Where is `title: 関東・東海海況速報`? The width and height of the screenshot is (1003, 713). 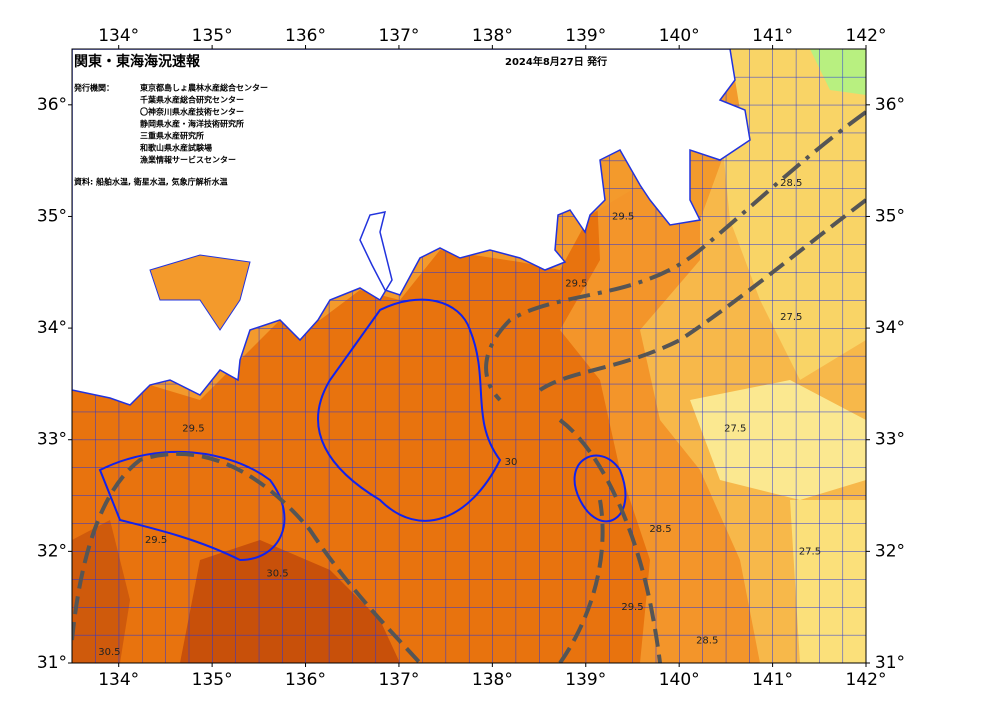 title: 関東・東海海況速報 is located at coordinates (137, 61).